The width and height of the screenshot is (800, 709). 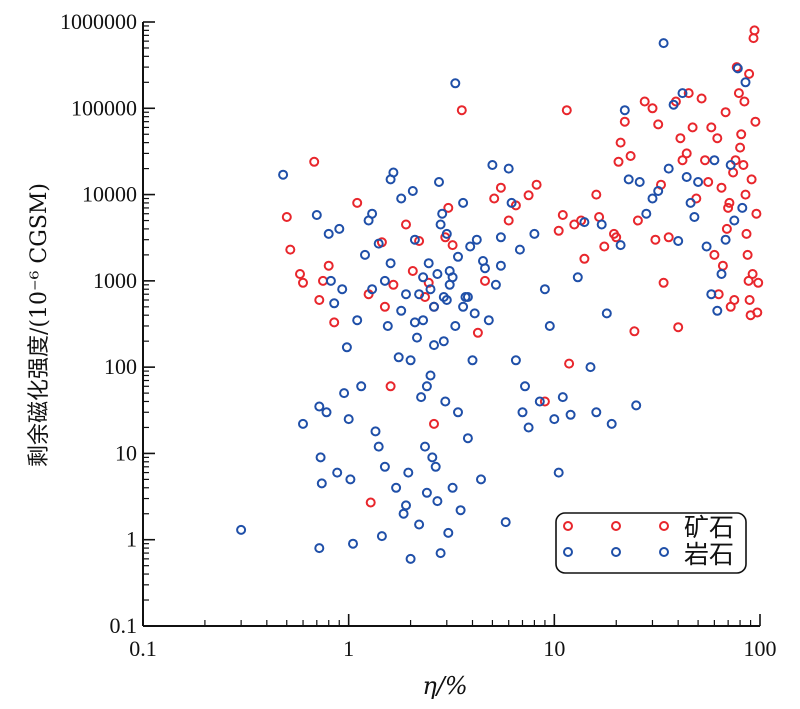 I want to click on legend-marker-rock, so click(x=664, y=552).